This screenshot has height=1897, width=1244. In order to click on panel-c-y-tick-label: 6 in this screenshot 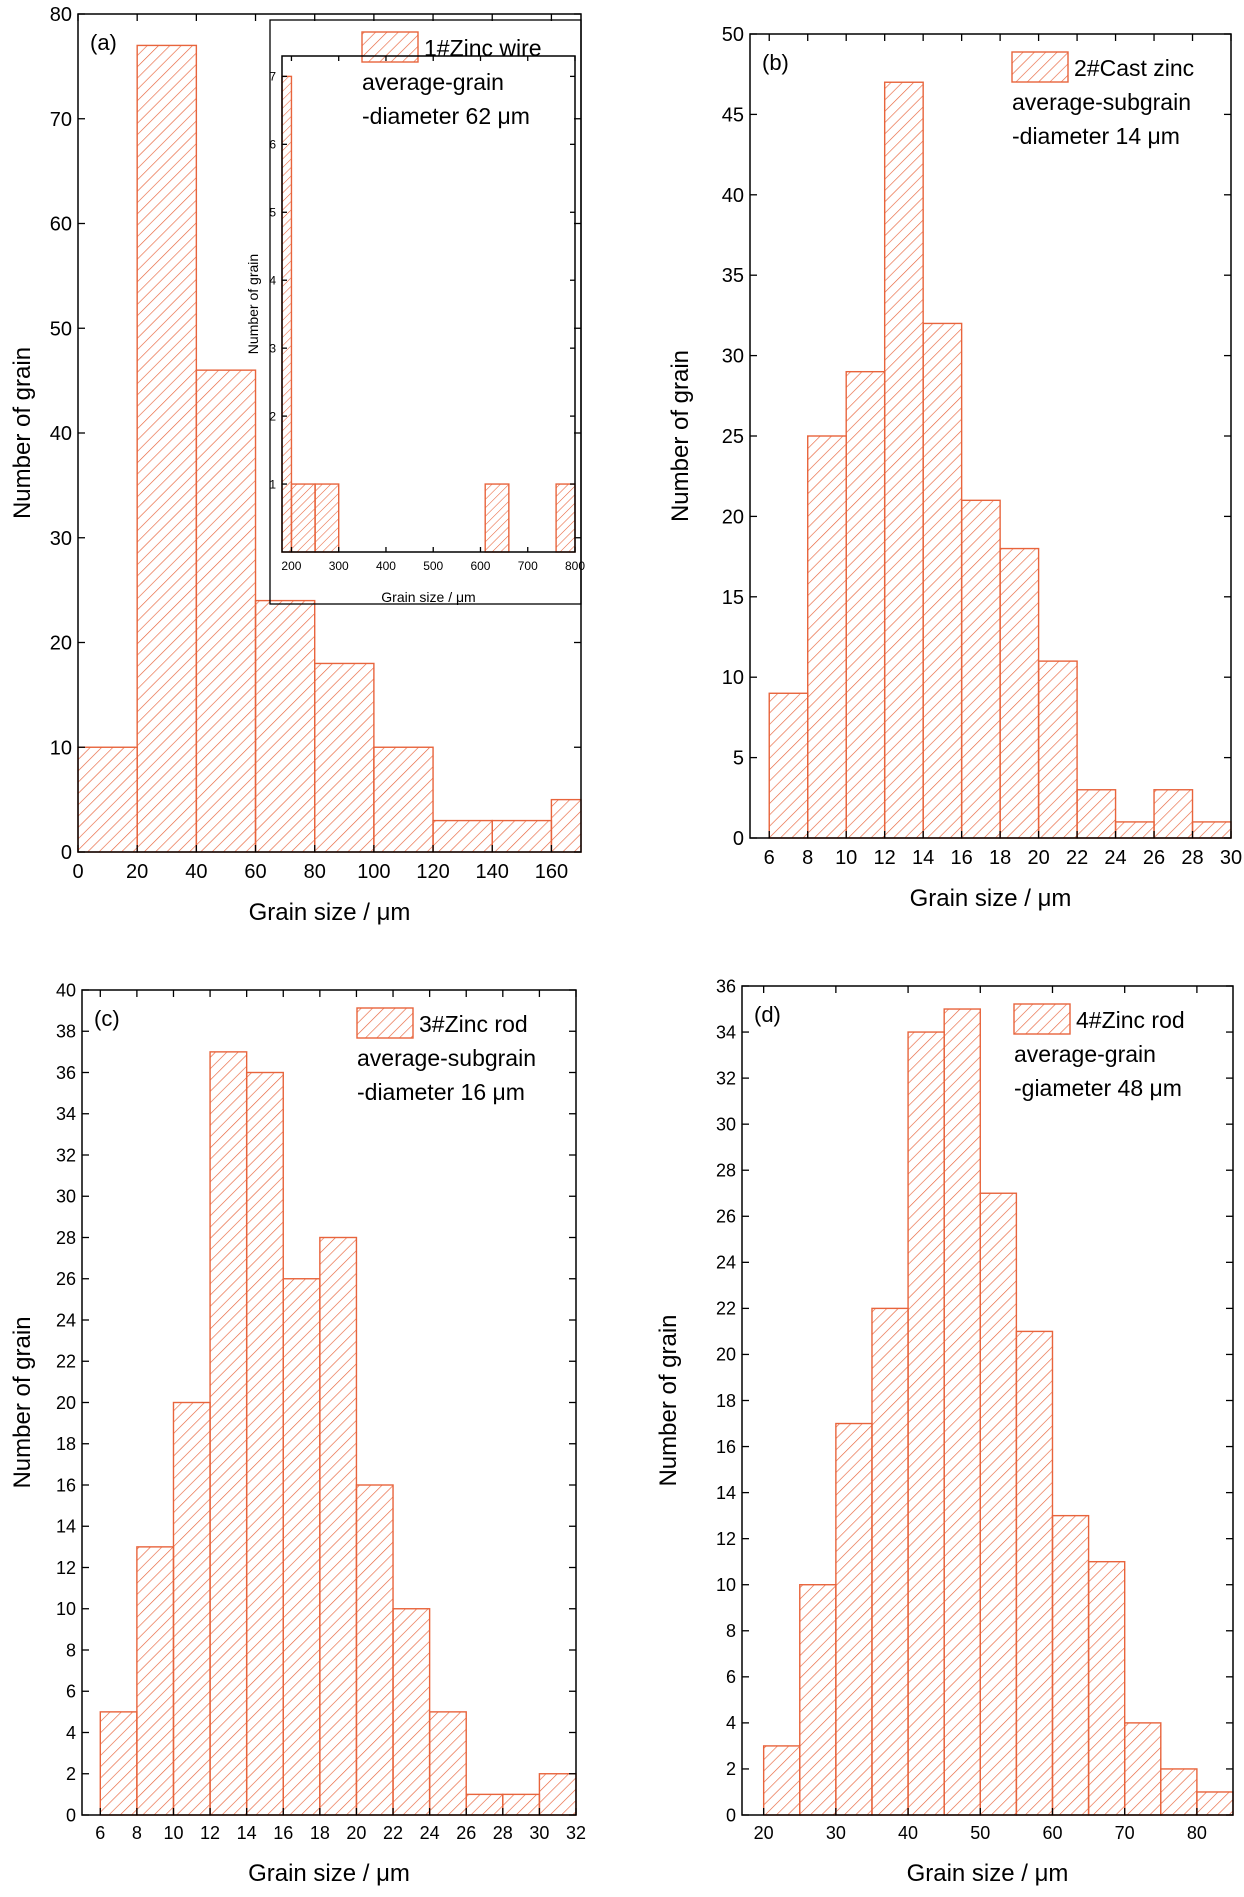, I will do `click(71, 1692)`.